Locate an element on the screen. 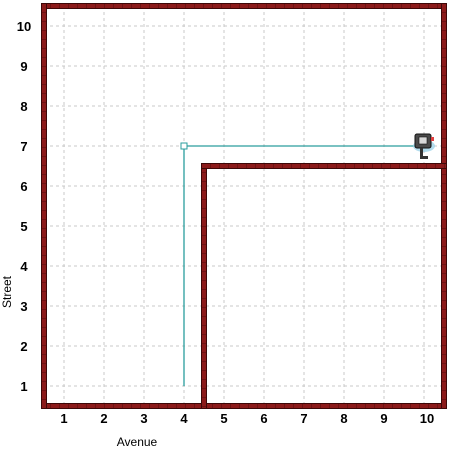 The height and width of the screenshot is (453, 453). street-tick-labels: 1 2 3 4 5 6 7 8 9 10 is located at coordinates (24, 206).